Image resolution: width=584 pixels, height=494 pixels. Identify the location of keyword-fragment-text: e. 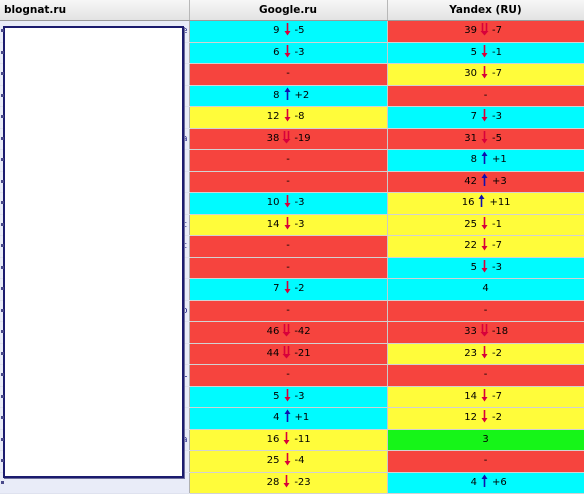
(185, 31).